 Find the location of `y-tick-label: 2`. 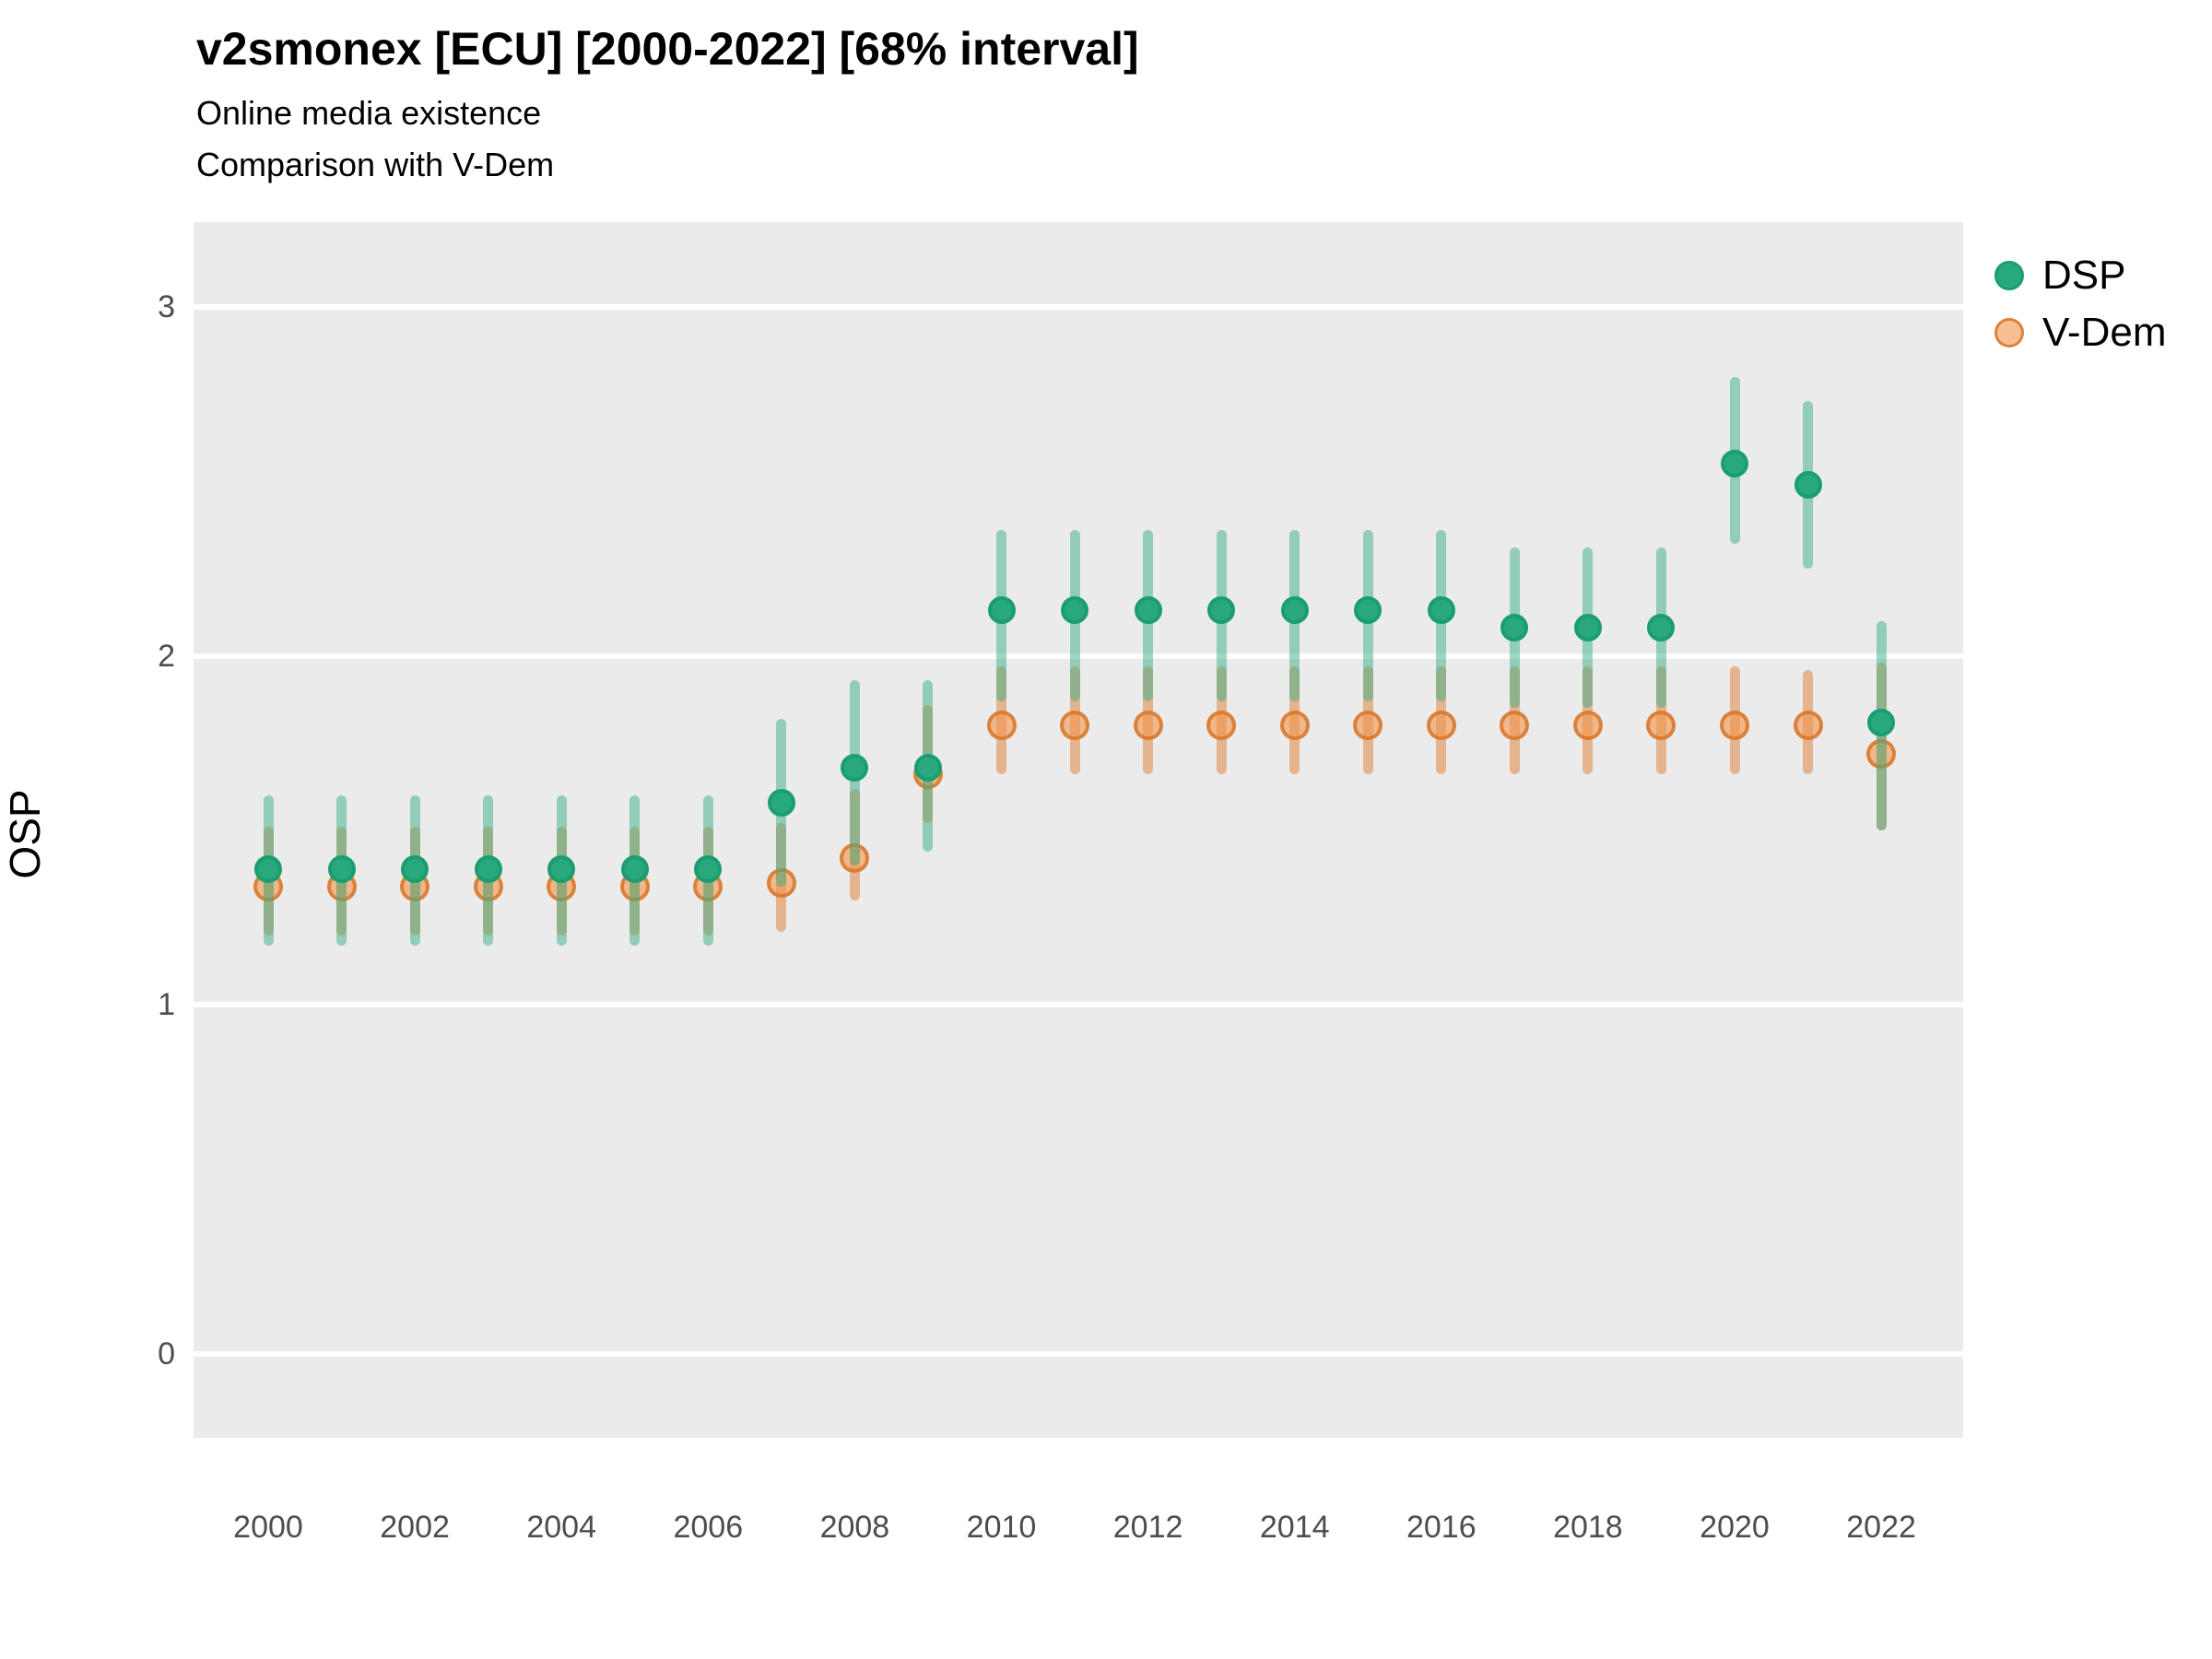

y-tick-label: 2 is located at coordinates (166, 656).